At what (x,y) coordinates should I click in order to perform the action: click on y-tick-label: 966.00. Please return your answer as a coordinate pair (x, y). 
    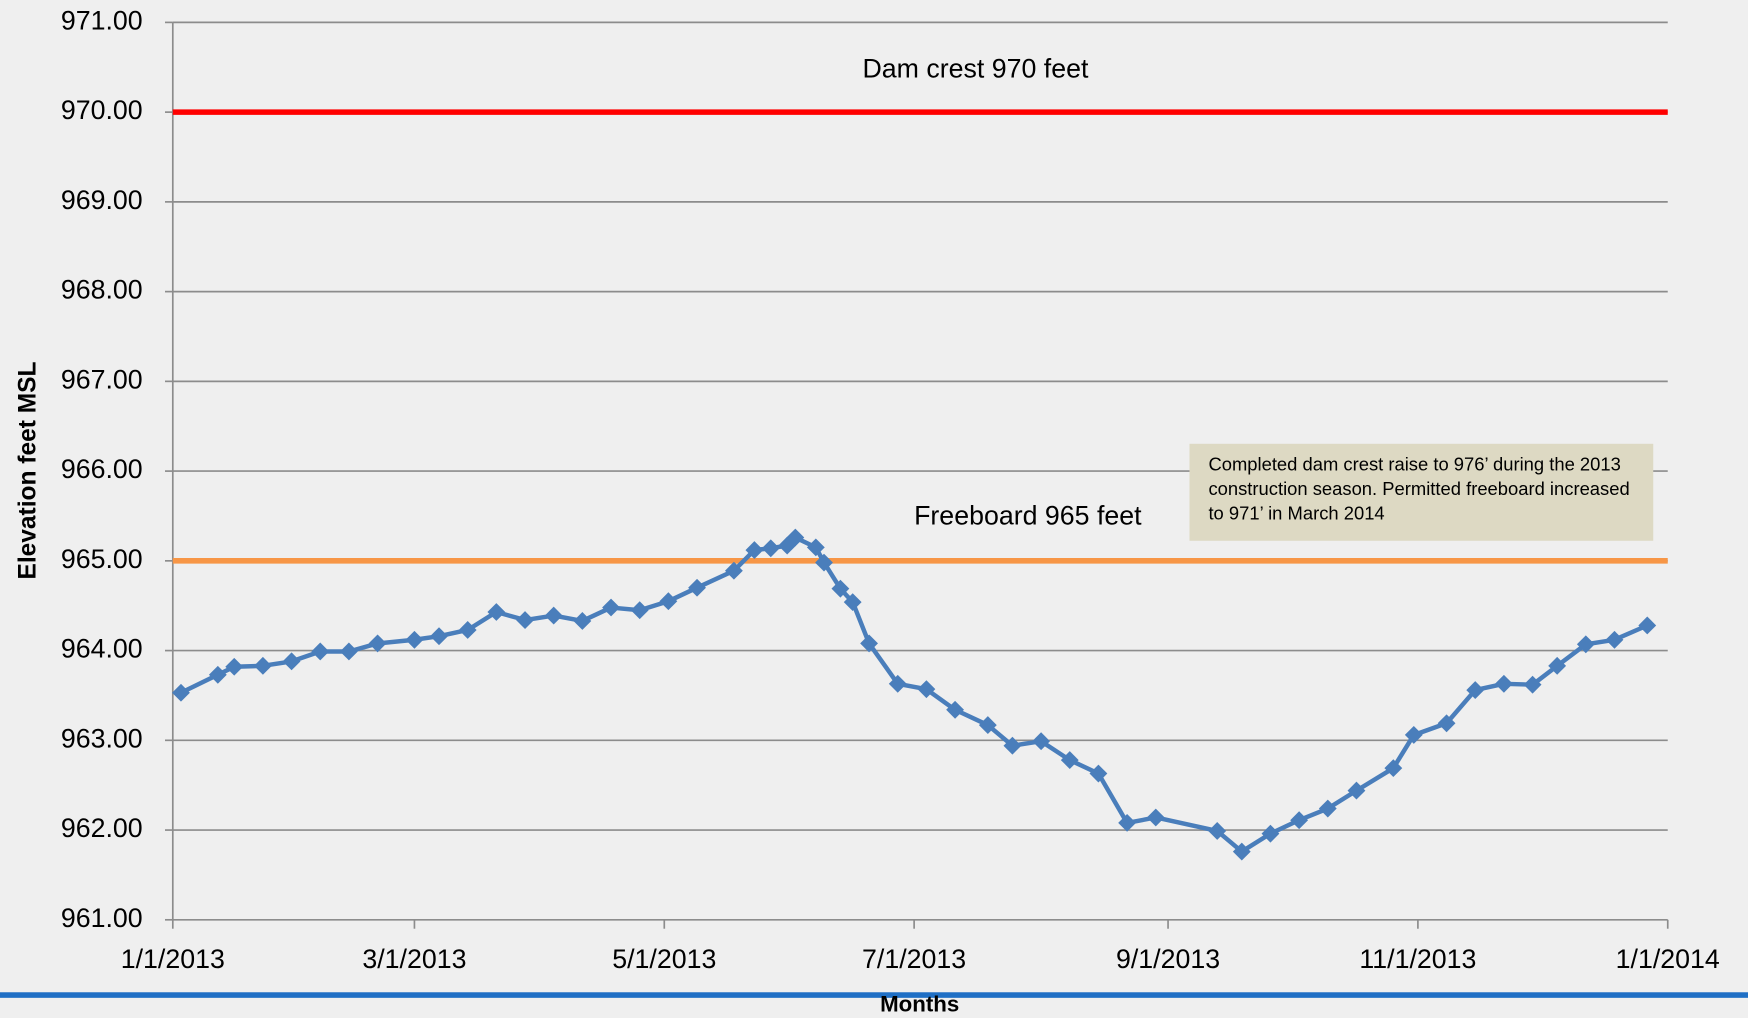
    Looking at the image, I should click on (102, 469).